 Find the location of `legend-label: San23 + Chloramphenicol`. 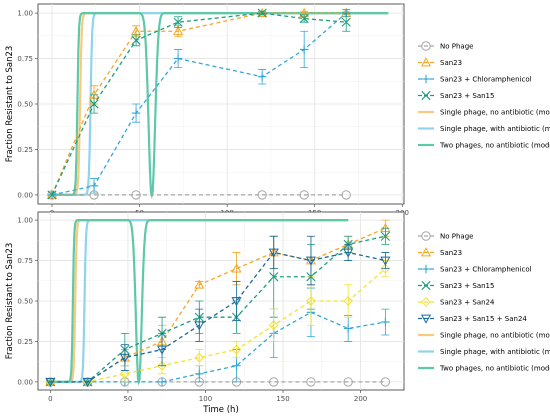

legend-label: San23 + Chloramphenicol is located at coordinates (486, 80).